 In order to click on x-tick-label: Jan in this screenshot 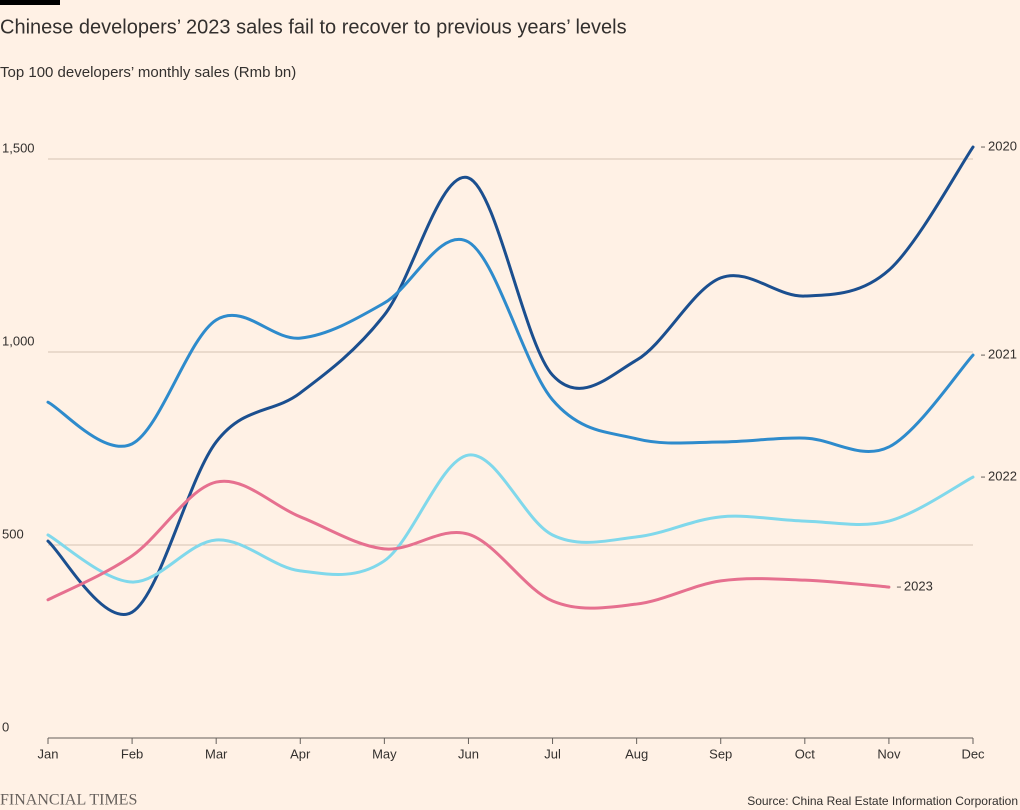, I will do `click(48, 753)`.